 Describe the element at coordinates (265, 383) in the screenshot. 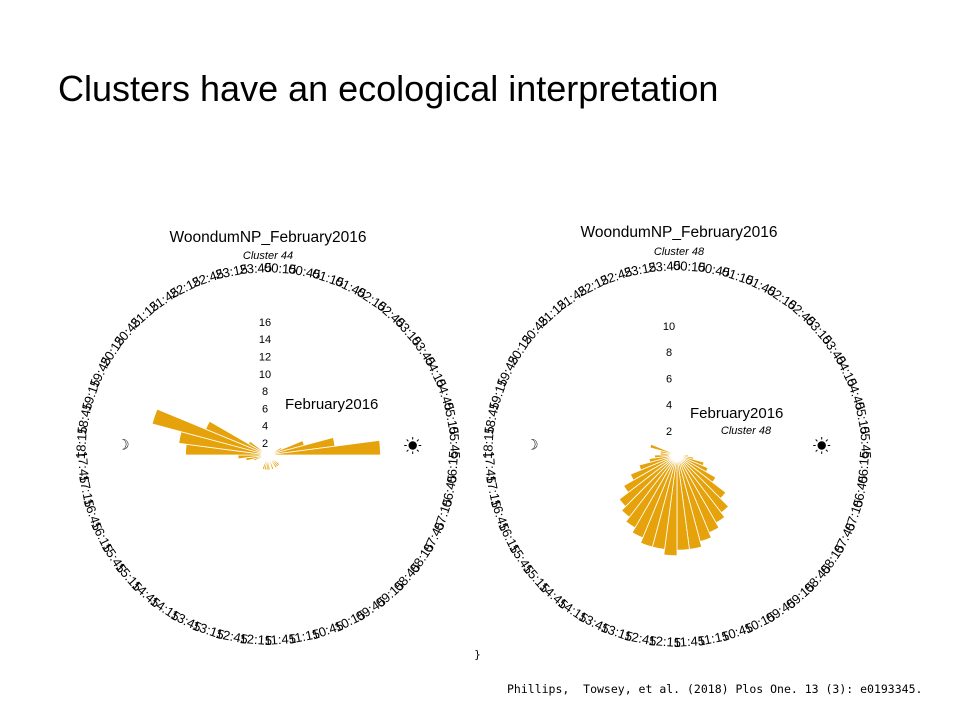

I see `radial-tick-group: 2 4 6 8 10 12 14 16` at that location.